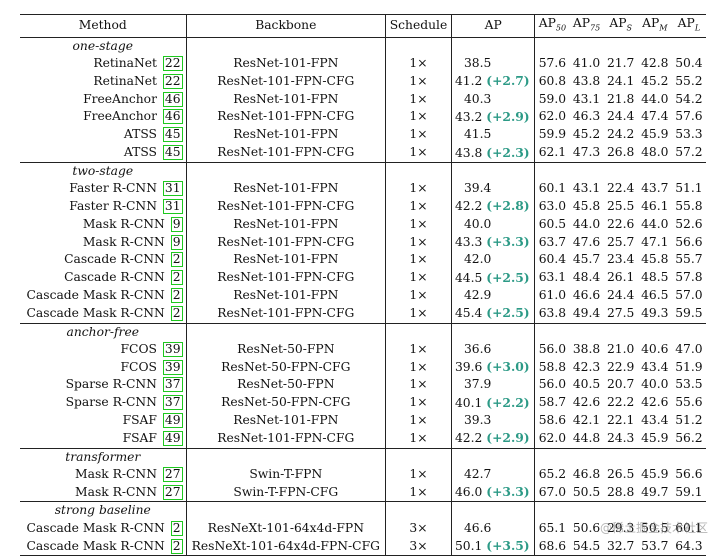 Image resolution: width=726 pixels, height=556 pixels. Describe the element at coordinates (114, 277) in the screenshot. I see `method-name: Cascade R-CNN` at that location.